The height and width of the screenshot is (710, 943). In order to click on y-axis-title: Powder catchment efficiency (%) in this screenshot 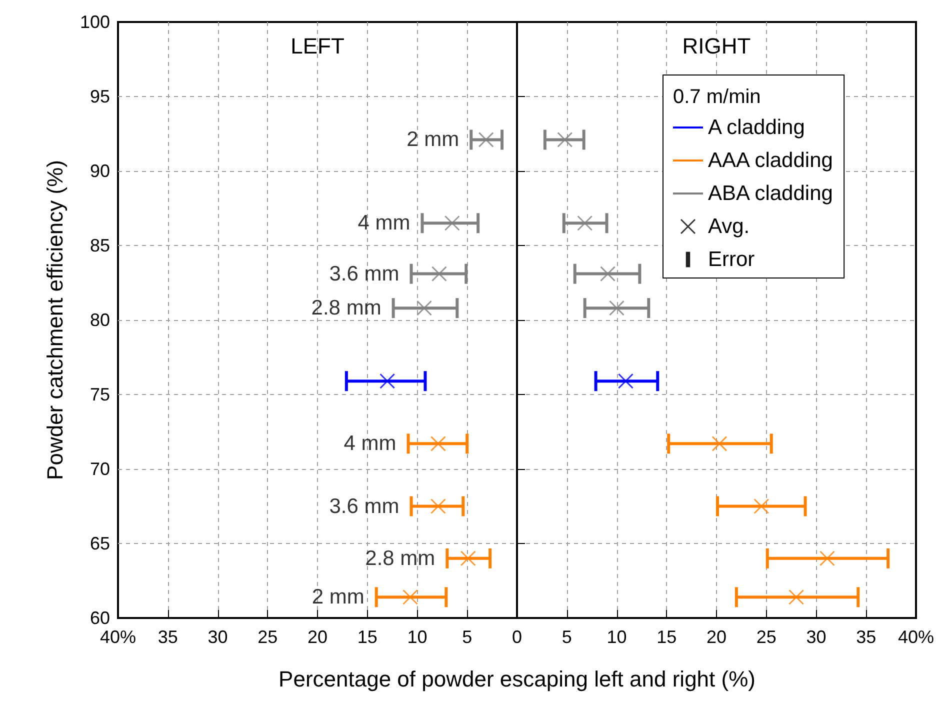, I will do `click(55, 320)`.